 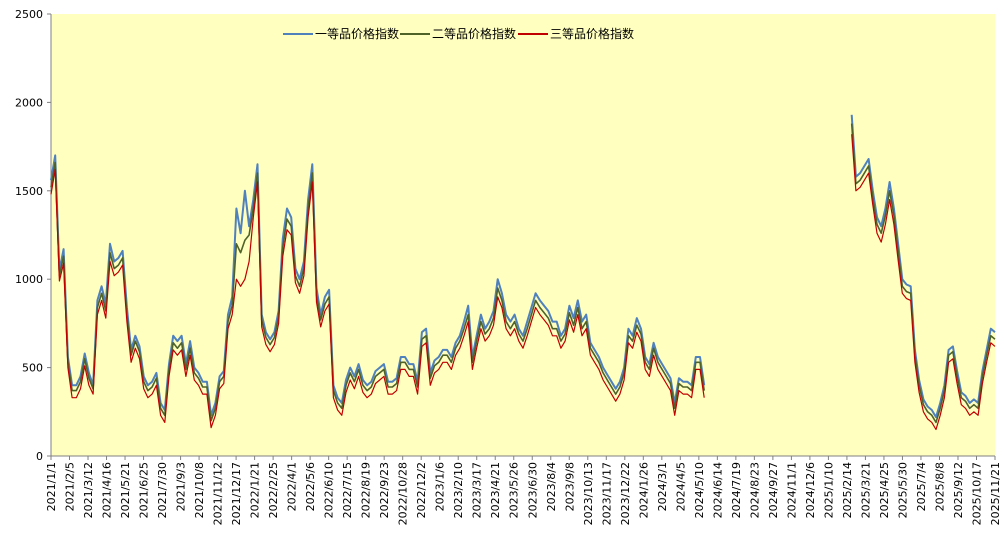 I want to click on x-tick-label: 2023/6/30, so click(x=532, y=490).